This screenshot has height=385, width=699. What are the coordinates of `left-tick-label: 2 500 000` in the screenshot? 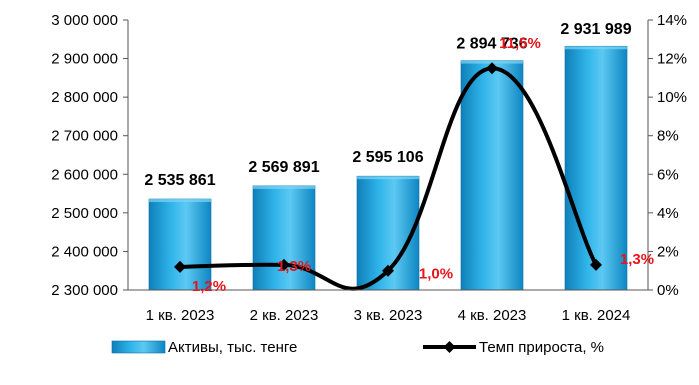 It's located at (84, 213).